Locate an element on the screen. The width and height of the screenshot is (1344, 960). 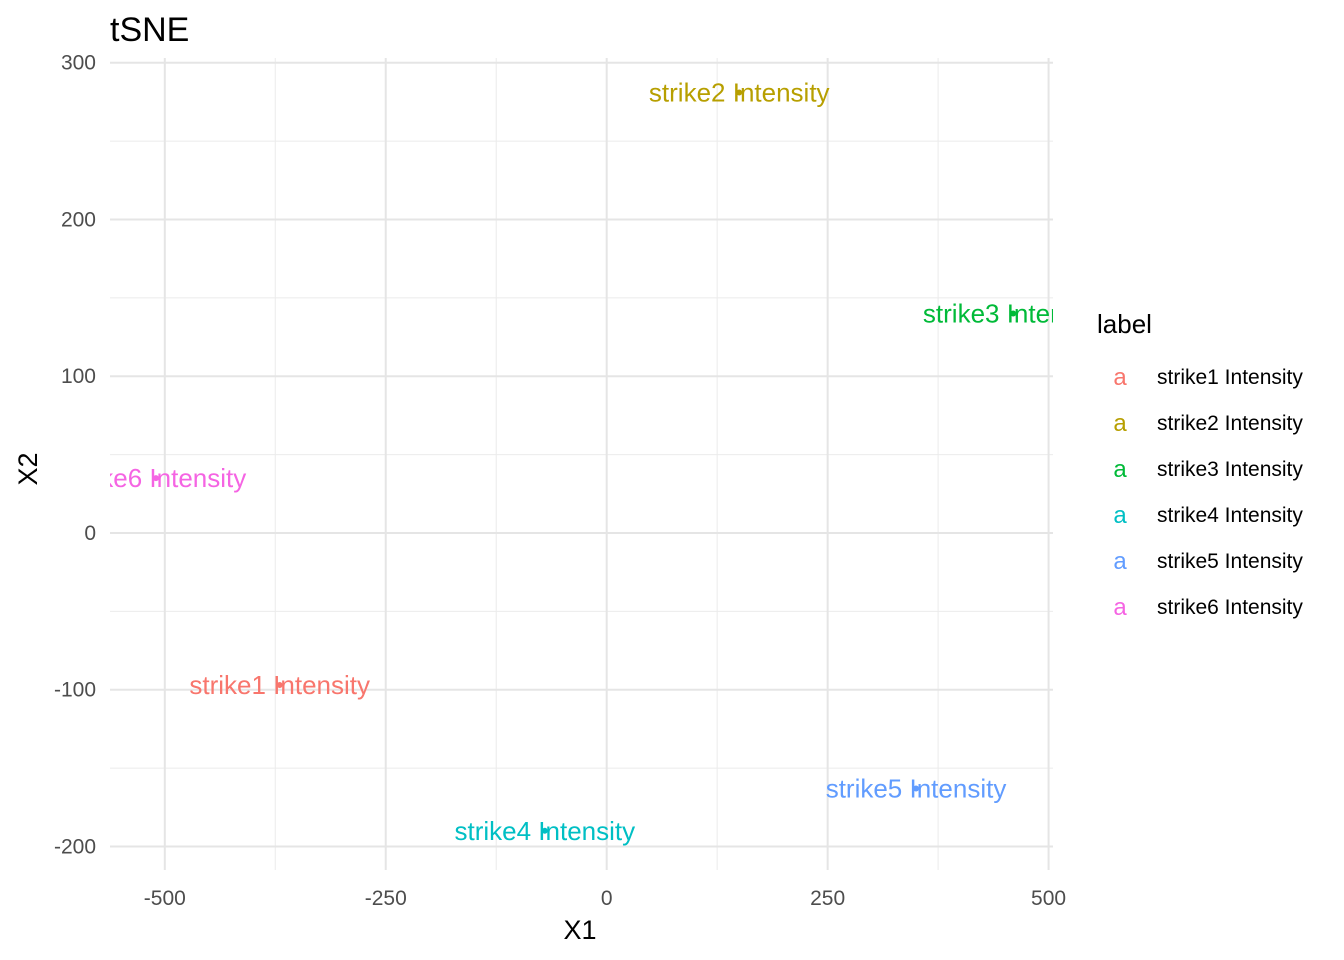
x-axis-title: X1 is located at coordinates (579, 930).